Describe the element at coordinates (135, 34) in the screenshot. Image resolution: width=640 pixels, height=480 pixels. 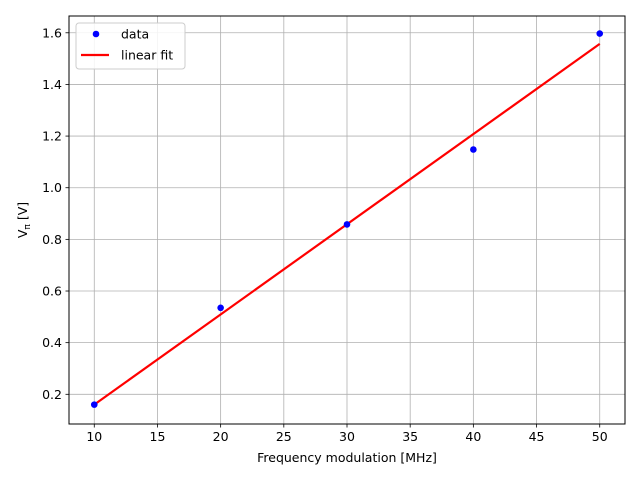
I see `legend-label: data` at that location.